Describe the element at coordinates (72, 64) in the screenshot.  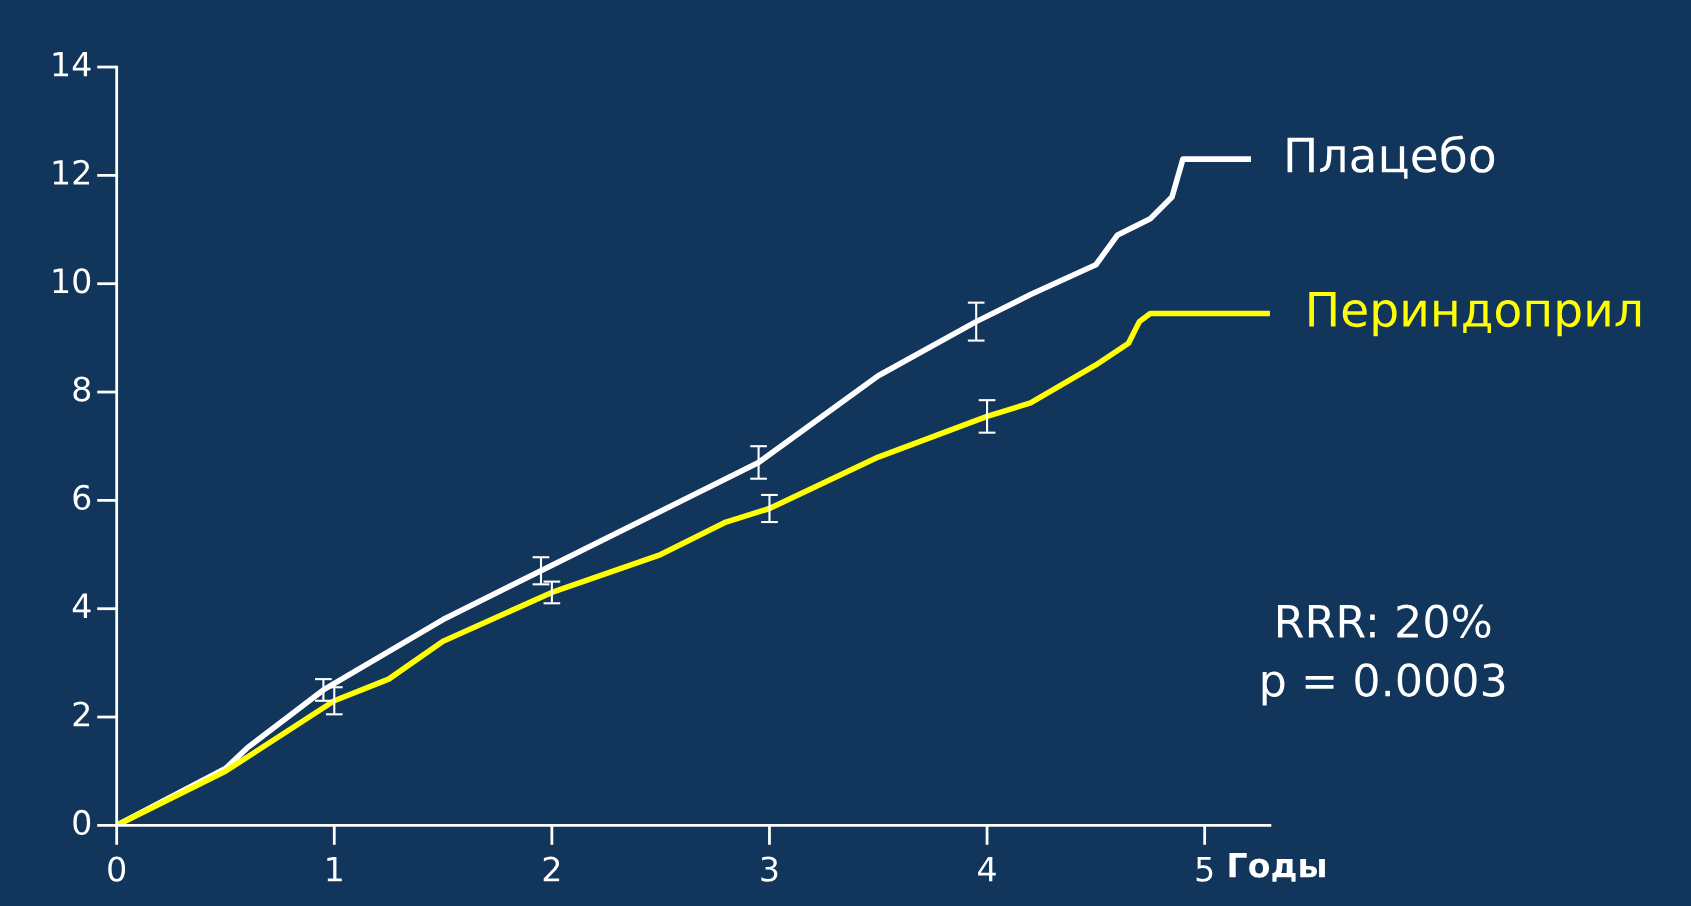
I see `y-tick-label: 14` at that location.